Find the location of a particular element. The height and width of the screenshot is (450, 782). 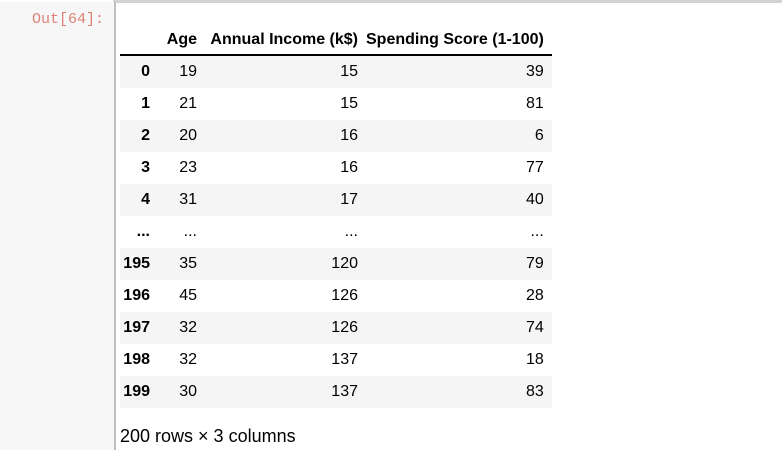

table-row: 199 30 137 83 is located at coordinates (336, 392).